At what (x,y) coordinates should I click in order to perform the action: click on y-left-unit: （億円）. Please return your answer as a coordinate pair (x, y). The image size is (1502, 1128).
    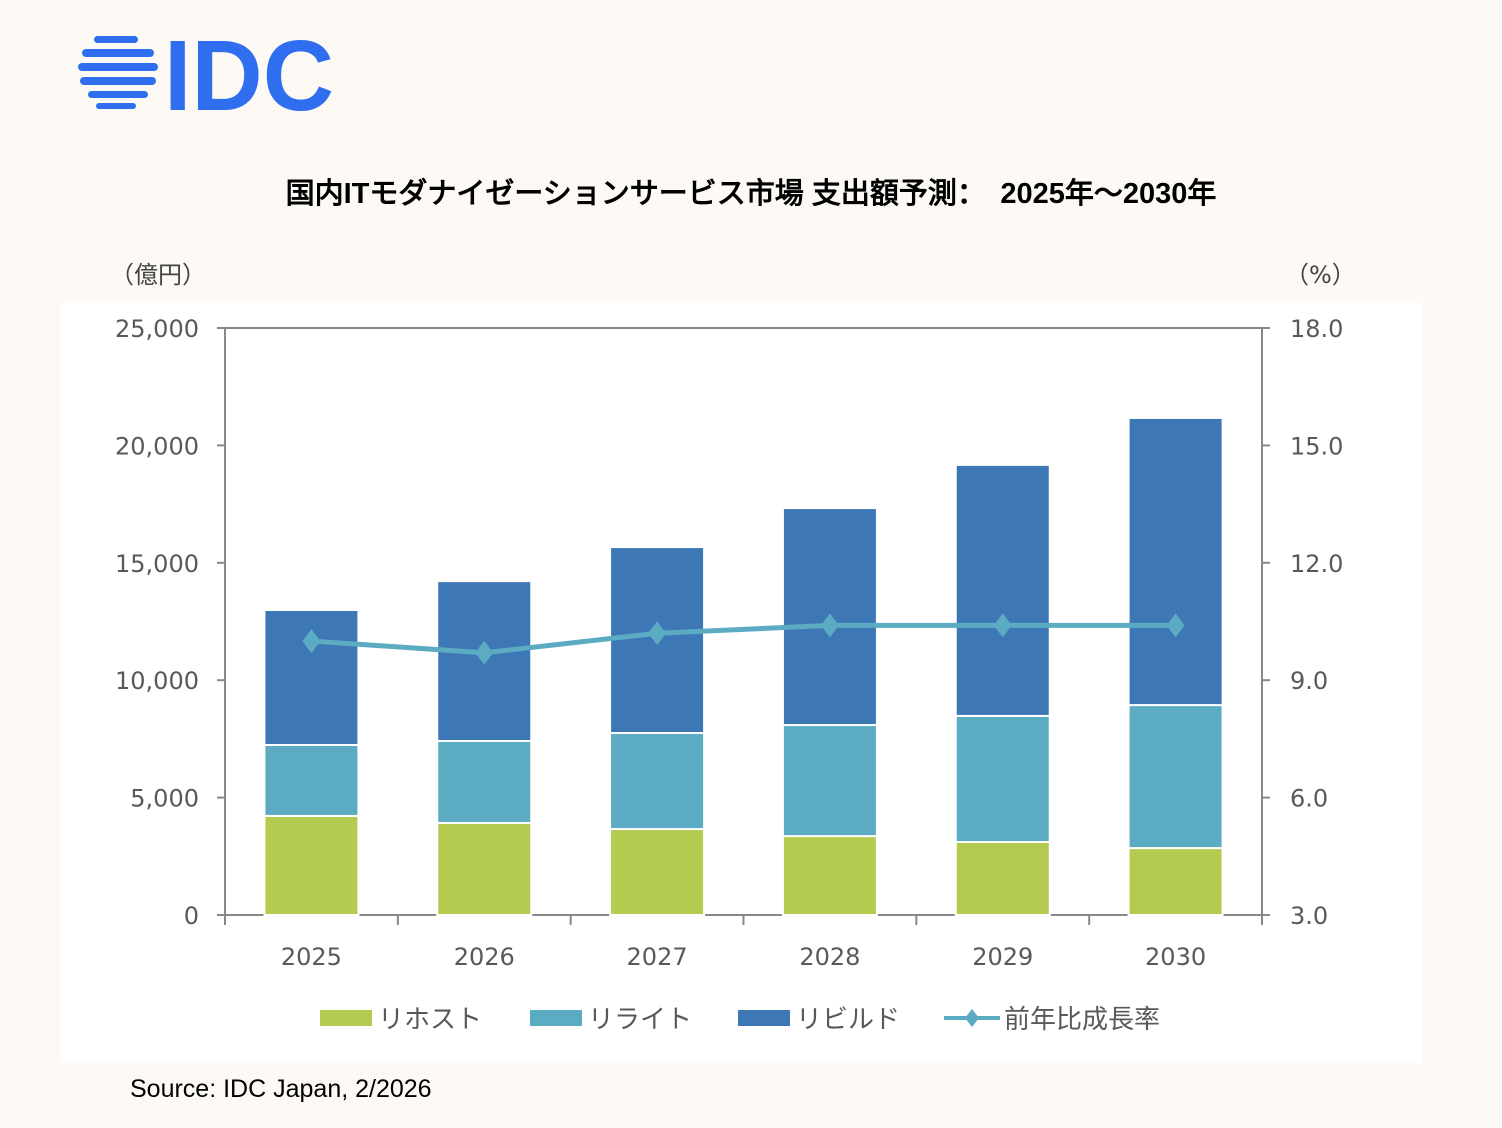
    Looking at the image, I should click on (158, 275).